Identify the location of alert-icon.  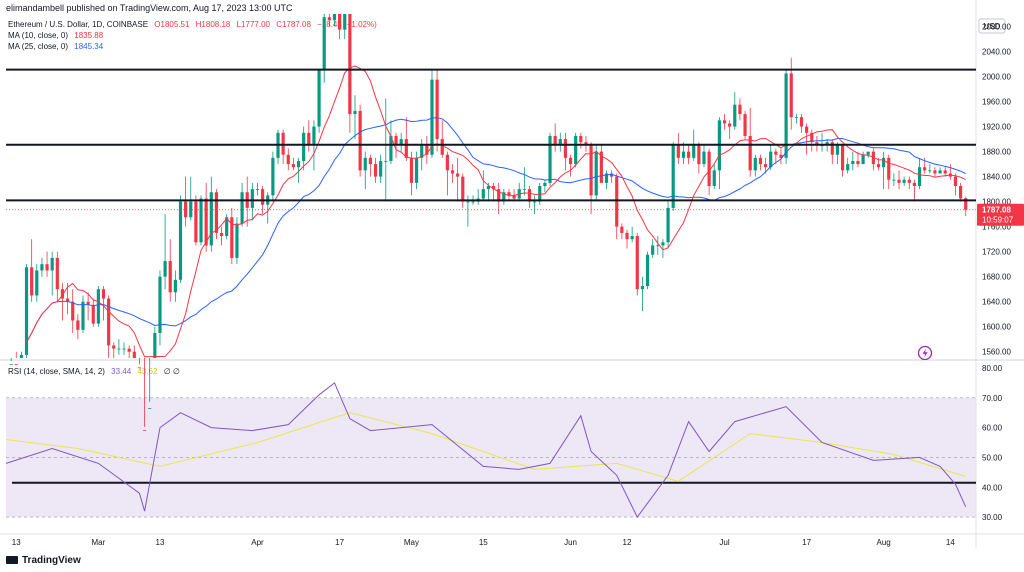
(925, 353).